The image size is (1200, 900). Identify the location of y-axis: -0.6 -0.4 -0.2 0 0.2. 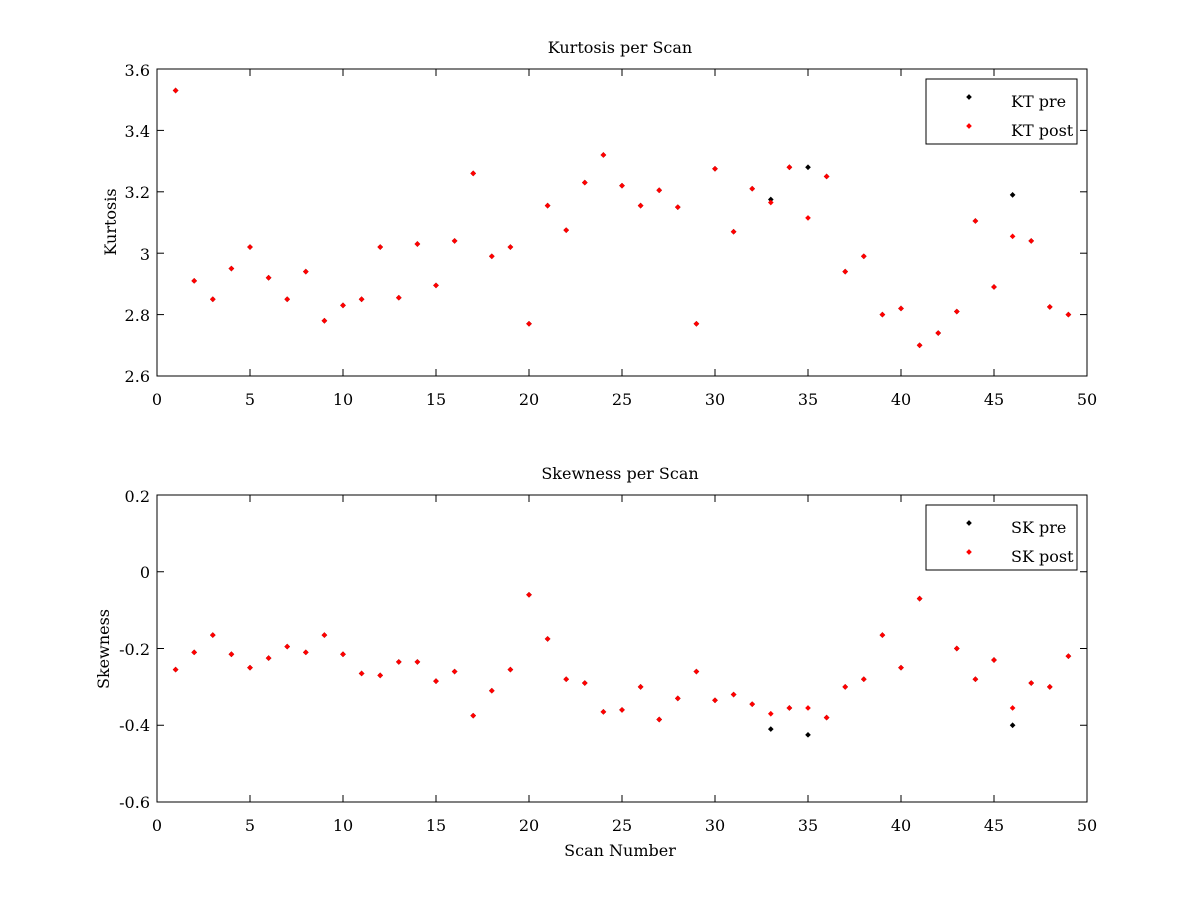
(134, 649).